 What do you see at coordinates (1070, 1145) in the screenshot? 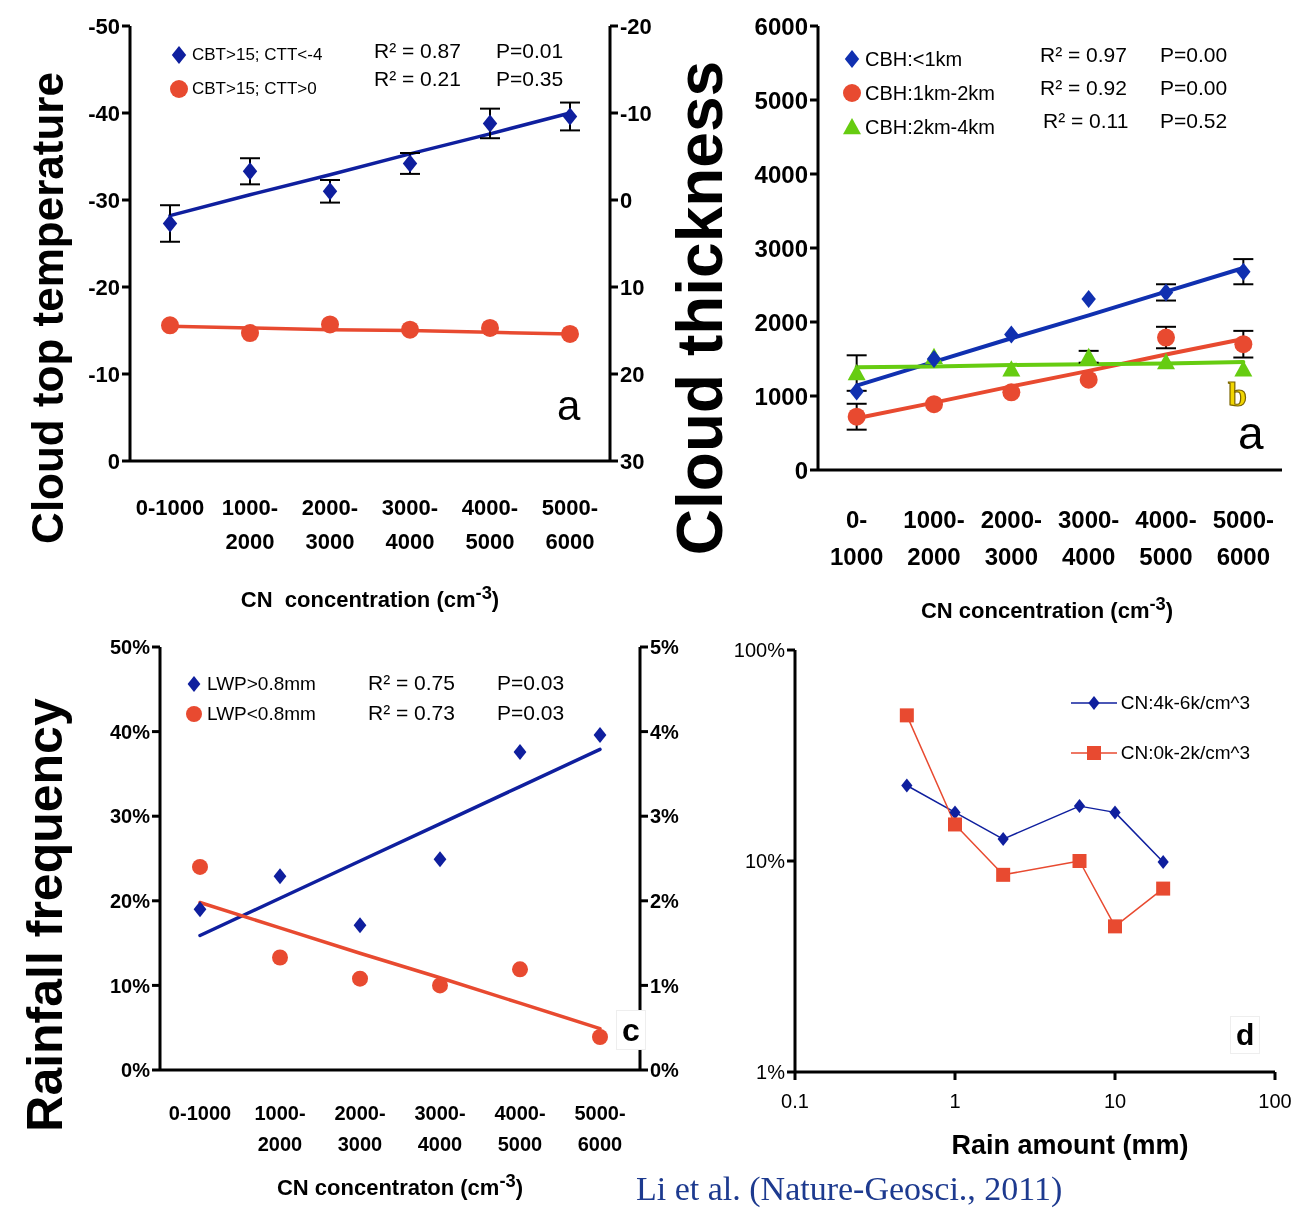
I see `x-axis-title: Rain amount (mm)` at bounding box center [1070, 1145].